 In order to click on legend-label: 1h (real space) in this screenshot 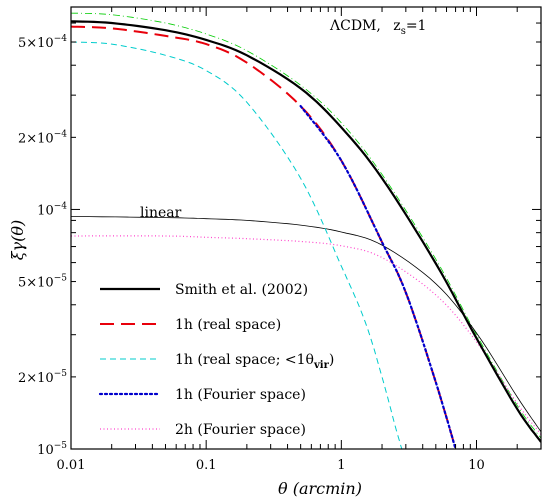, I will do `click(228, 325)`.